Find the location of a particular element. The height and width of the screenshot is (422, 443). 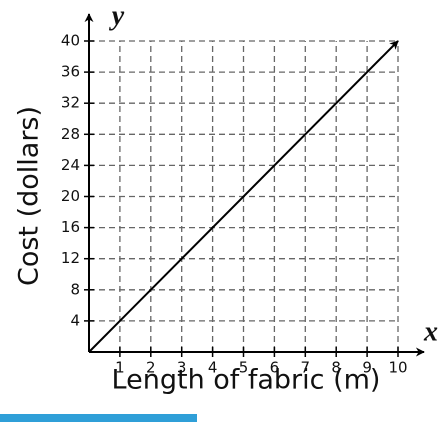

y-tick-label: 32 is located at coordinates (70, 103).